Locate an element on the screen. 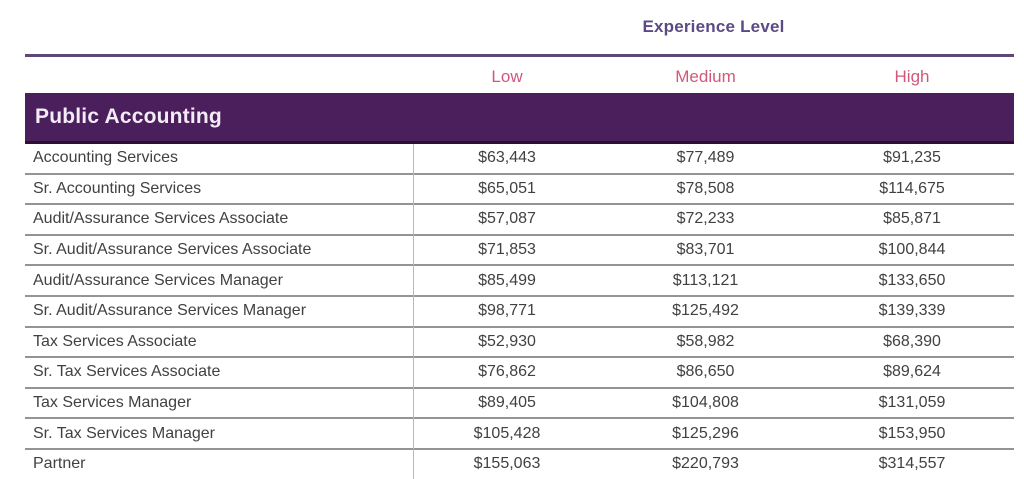  cell-low: $89,405 is located at coordinates (507, 403).